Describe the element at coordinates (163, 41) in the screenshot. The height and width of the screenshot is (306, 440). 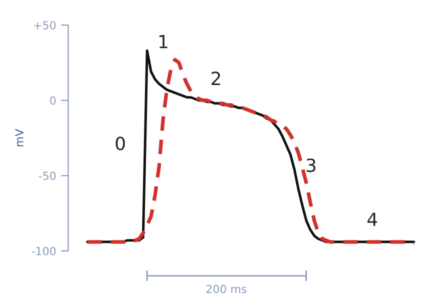
I see `annotation: 1` at that location.